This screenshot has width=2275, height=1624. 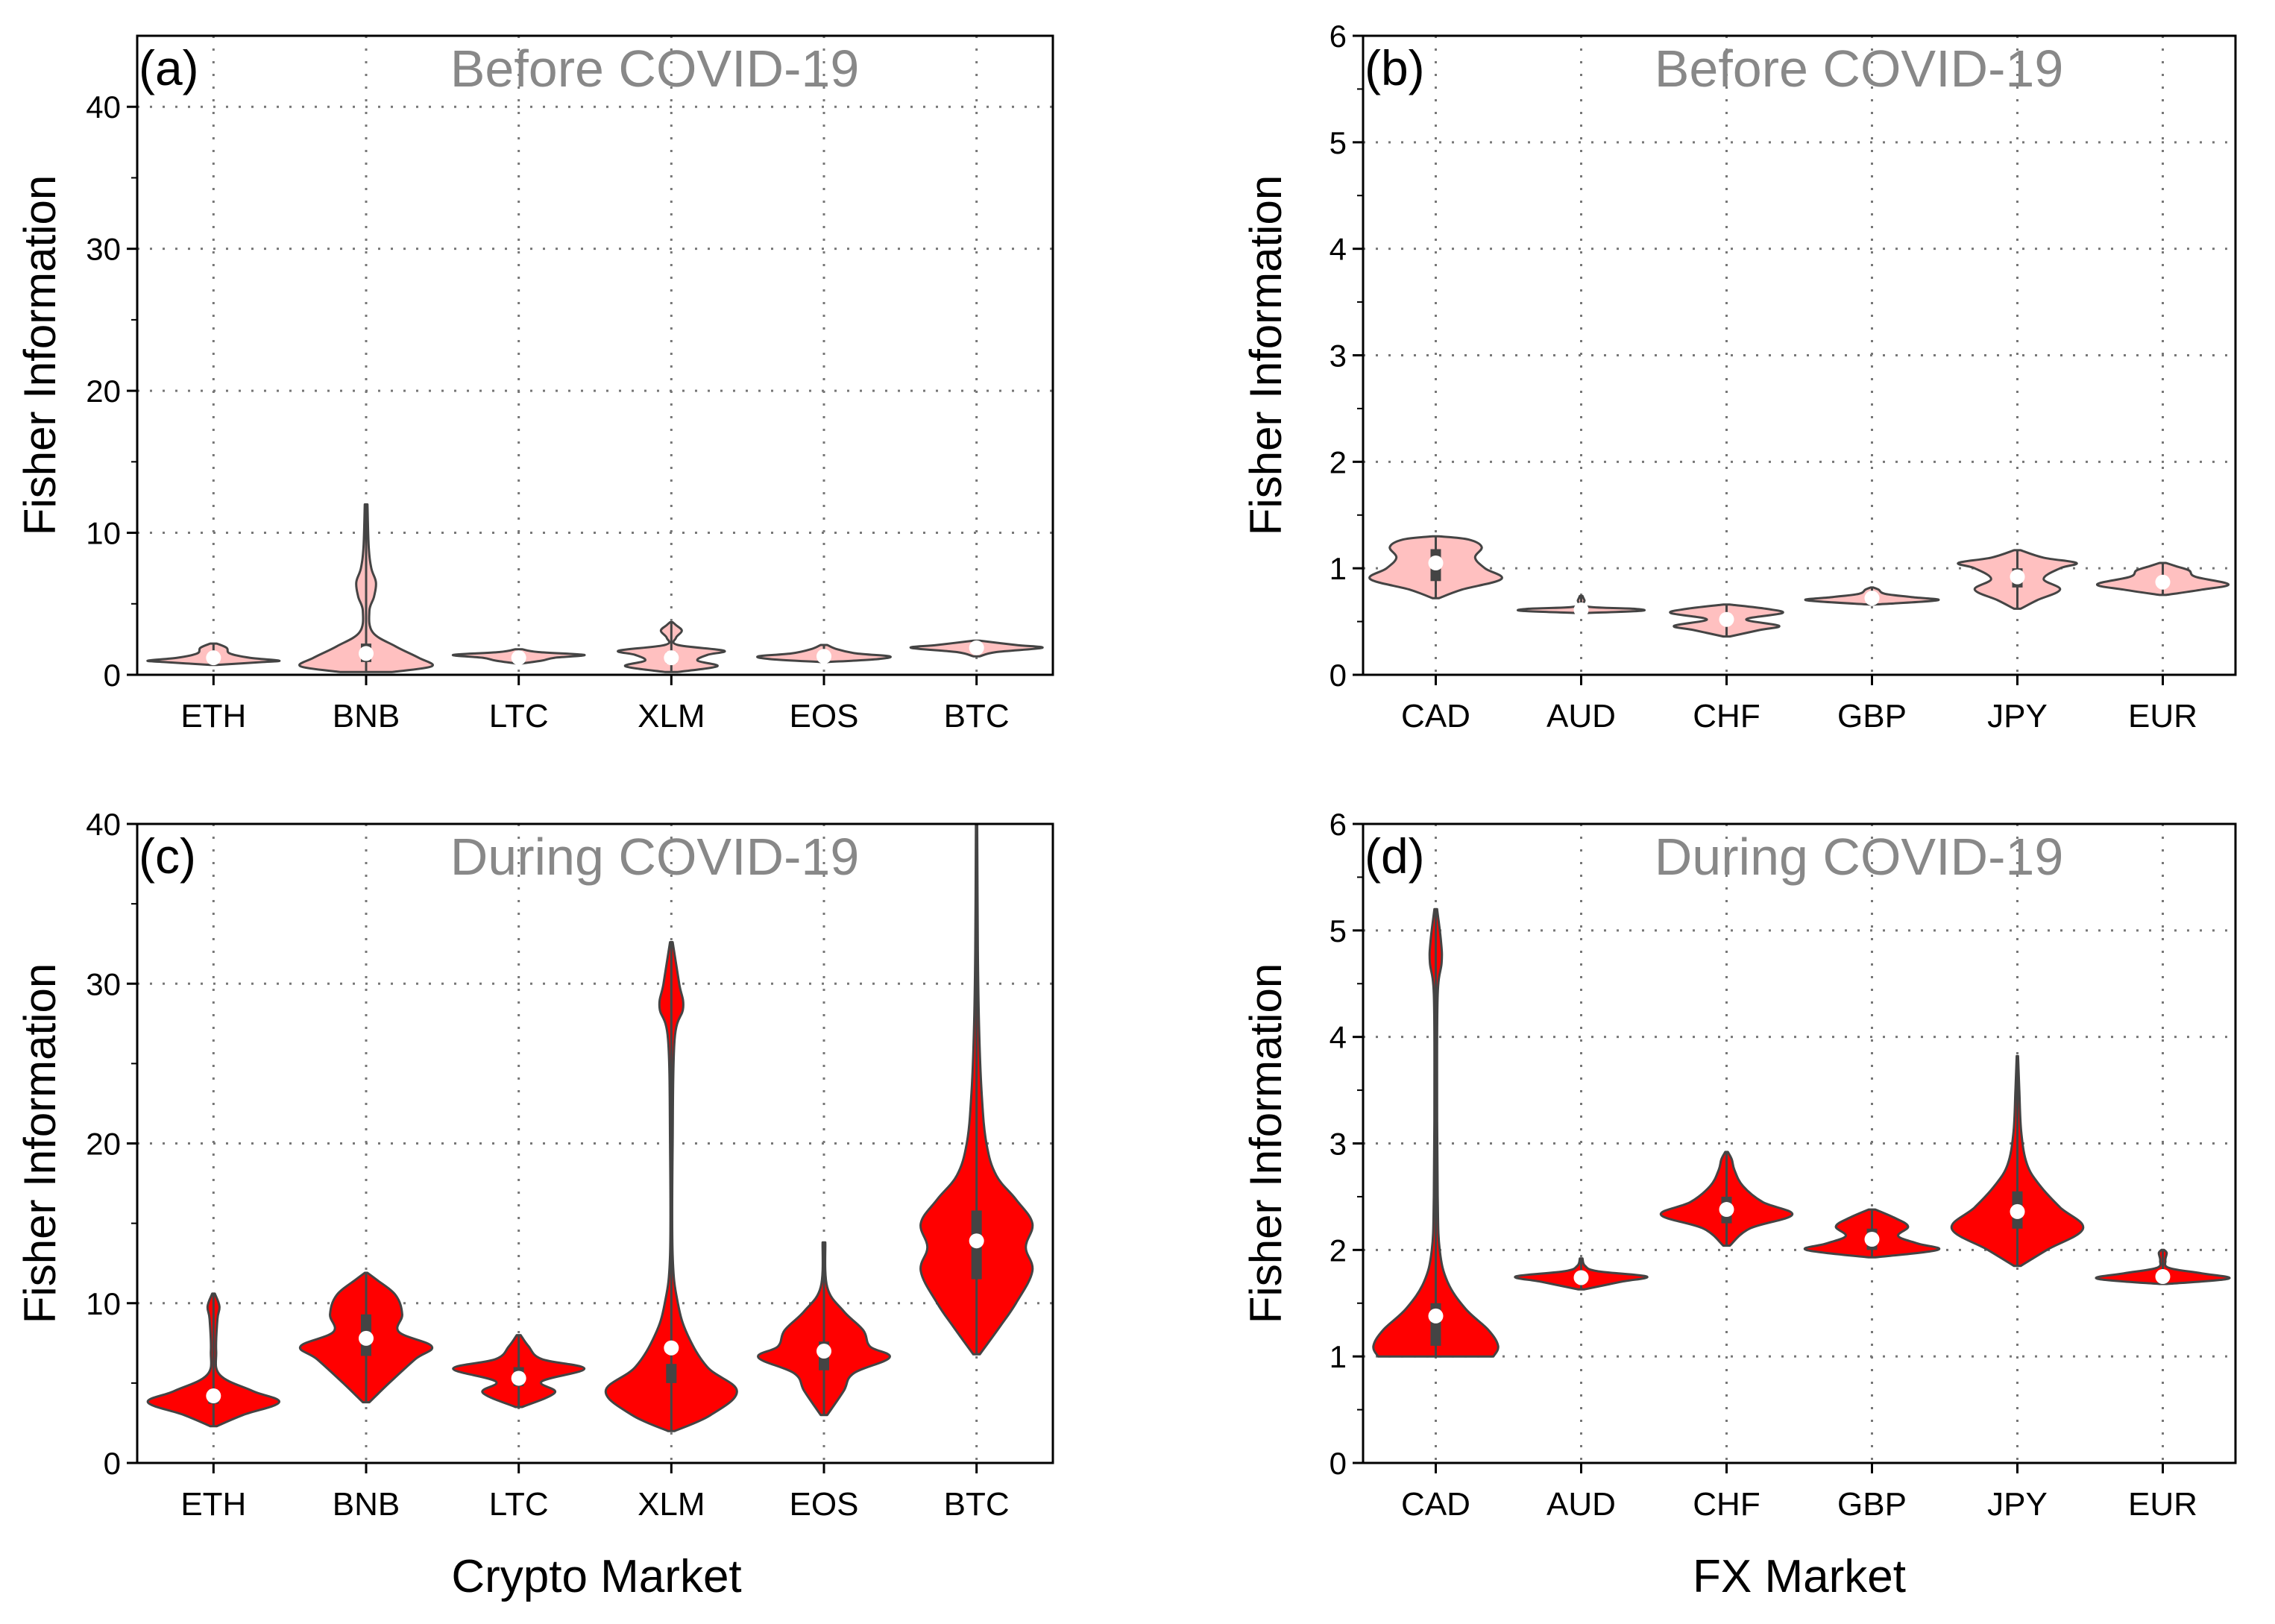 I want to click on xtick-label-cad: CAD, so click(x=1435, y=716).